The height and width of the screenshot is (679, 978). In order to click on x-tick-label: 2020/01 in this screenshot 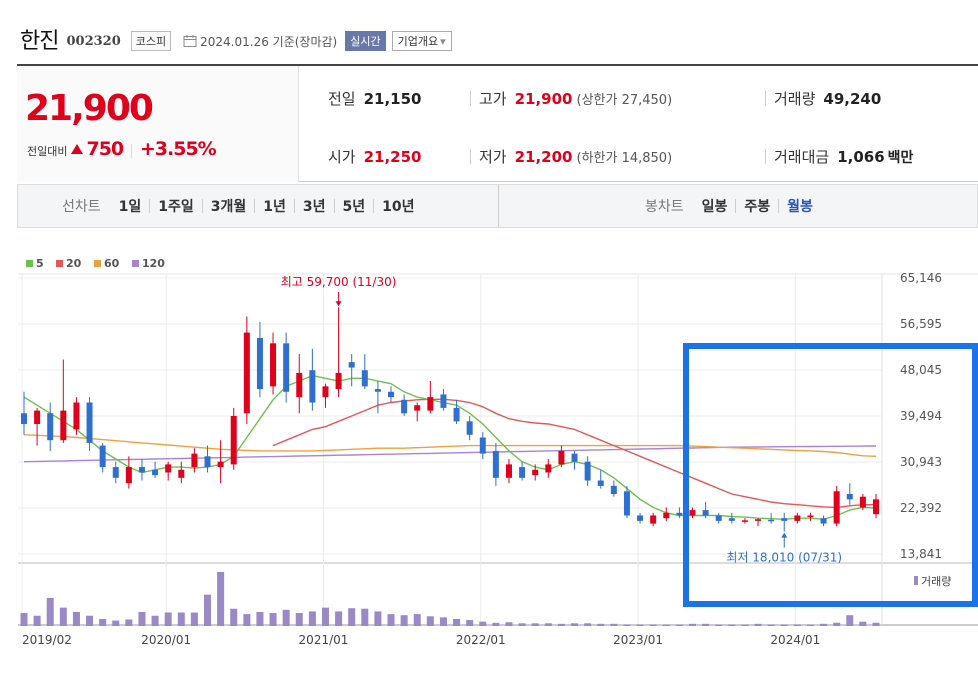, I will do `click(166, 640)`.